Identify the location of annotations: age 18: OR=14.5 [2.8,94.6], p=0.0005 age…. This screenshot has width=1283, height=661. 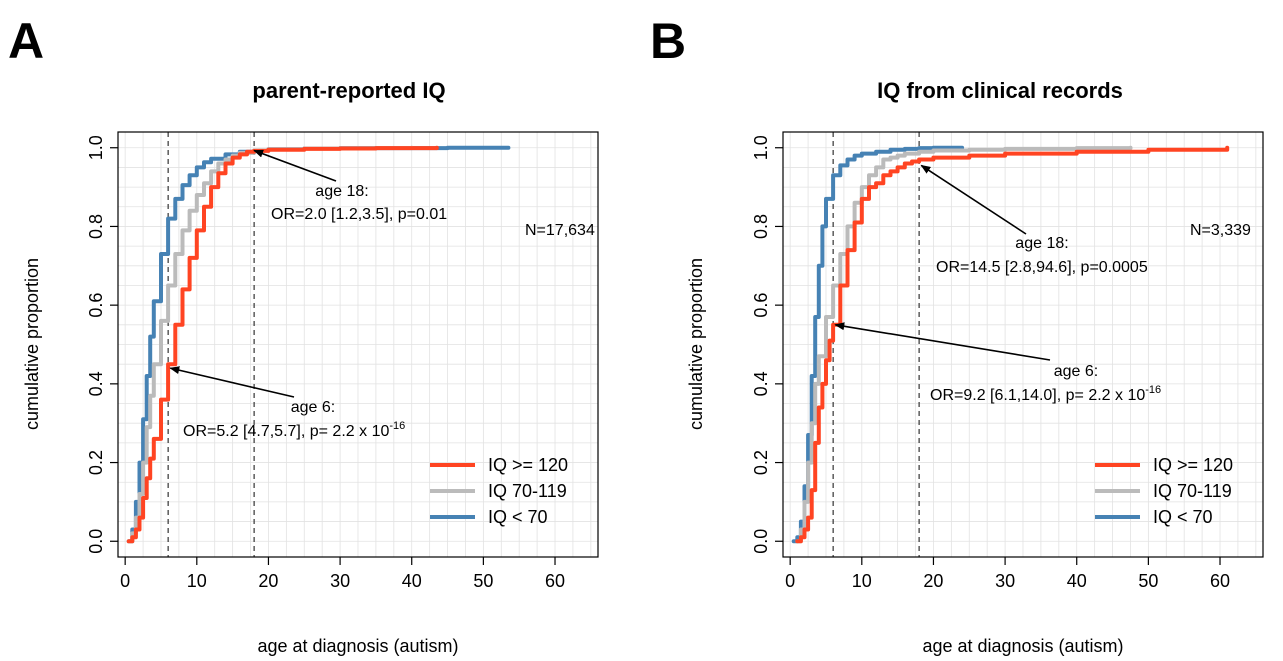
(997, 284).